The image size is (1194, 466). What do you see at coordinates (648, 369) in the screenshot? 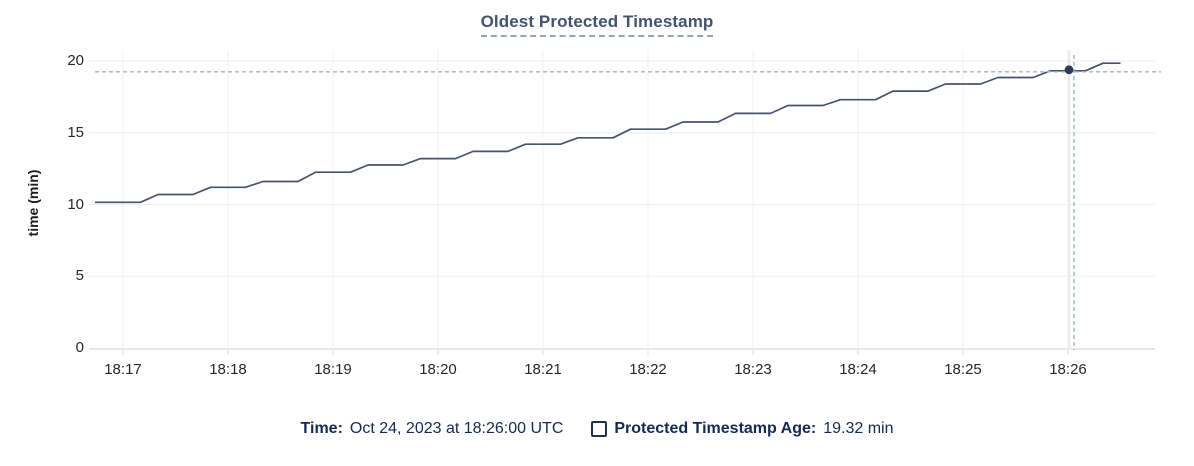
I see `x-tick-label: 18:22` at bounding box center [648, 369].